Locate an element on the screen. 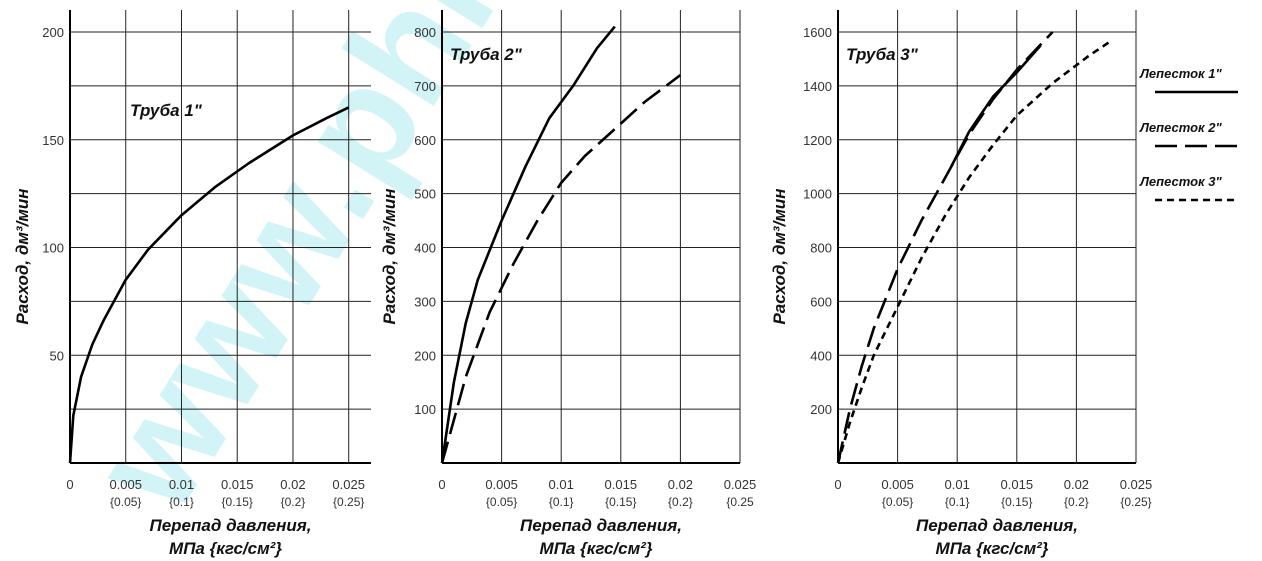  chart-title: Труба 2" is located at coordinates (486, 54).